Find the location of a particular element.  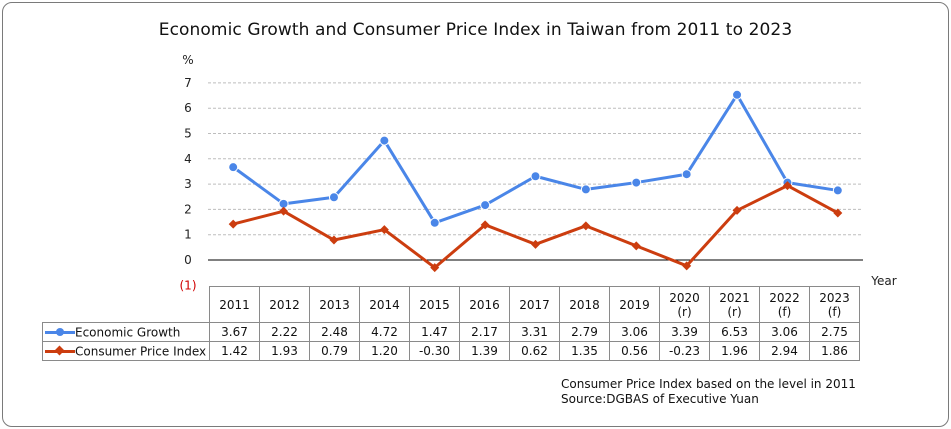

year-label: 2018 is located at coordinates (584, 304).